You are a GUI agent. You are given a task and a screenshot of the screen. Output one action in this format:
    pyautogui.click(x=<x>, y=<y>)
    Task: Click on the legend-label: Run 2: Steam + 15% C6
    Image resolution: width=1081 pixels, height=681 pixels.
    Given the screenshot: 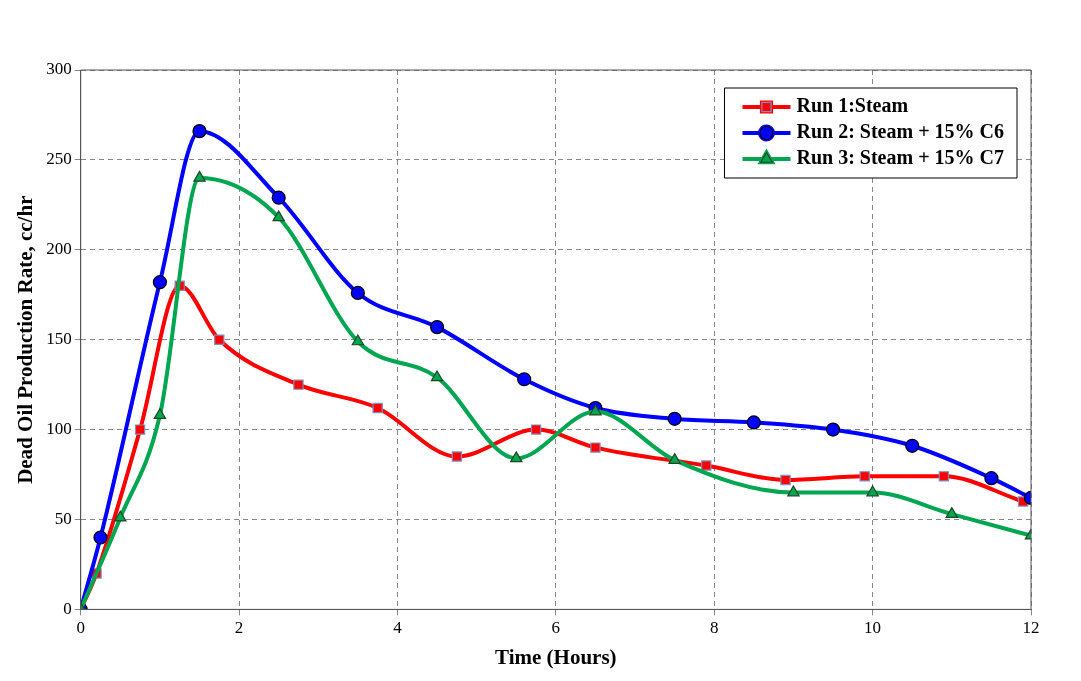 What is the action you would take?
    pyautogui.click(x=900, y=131)
    